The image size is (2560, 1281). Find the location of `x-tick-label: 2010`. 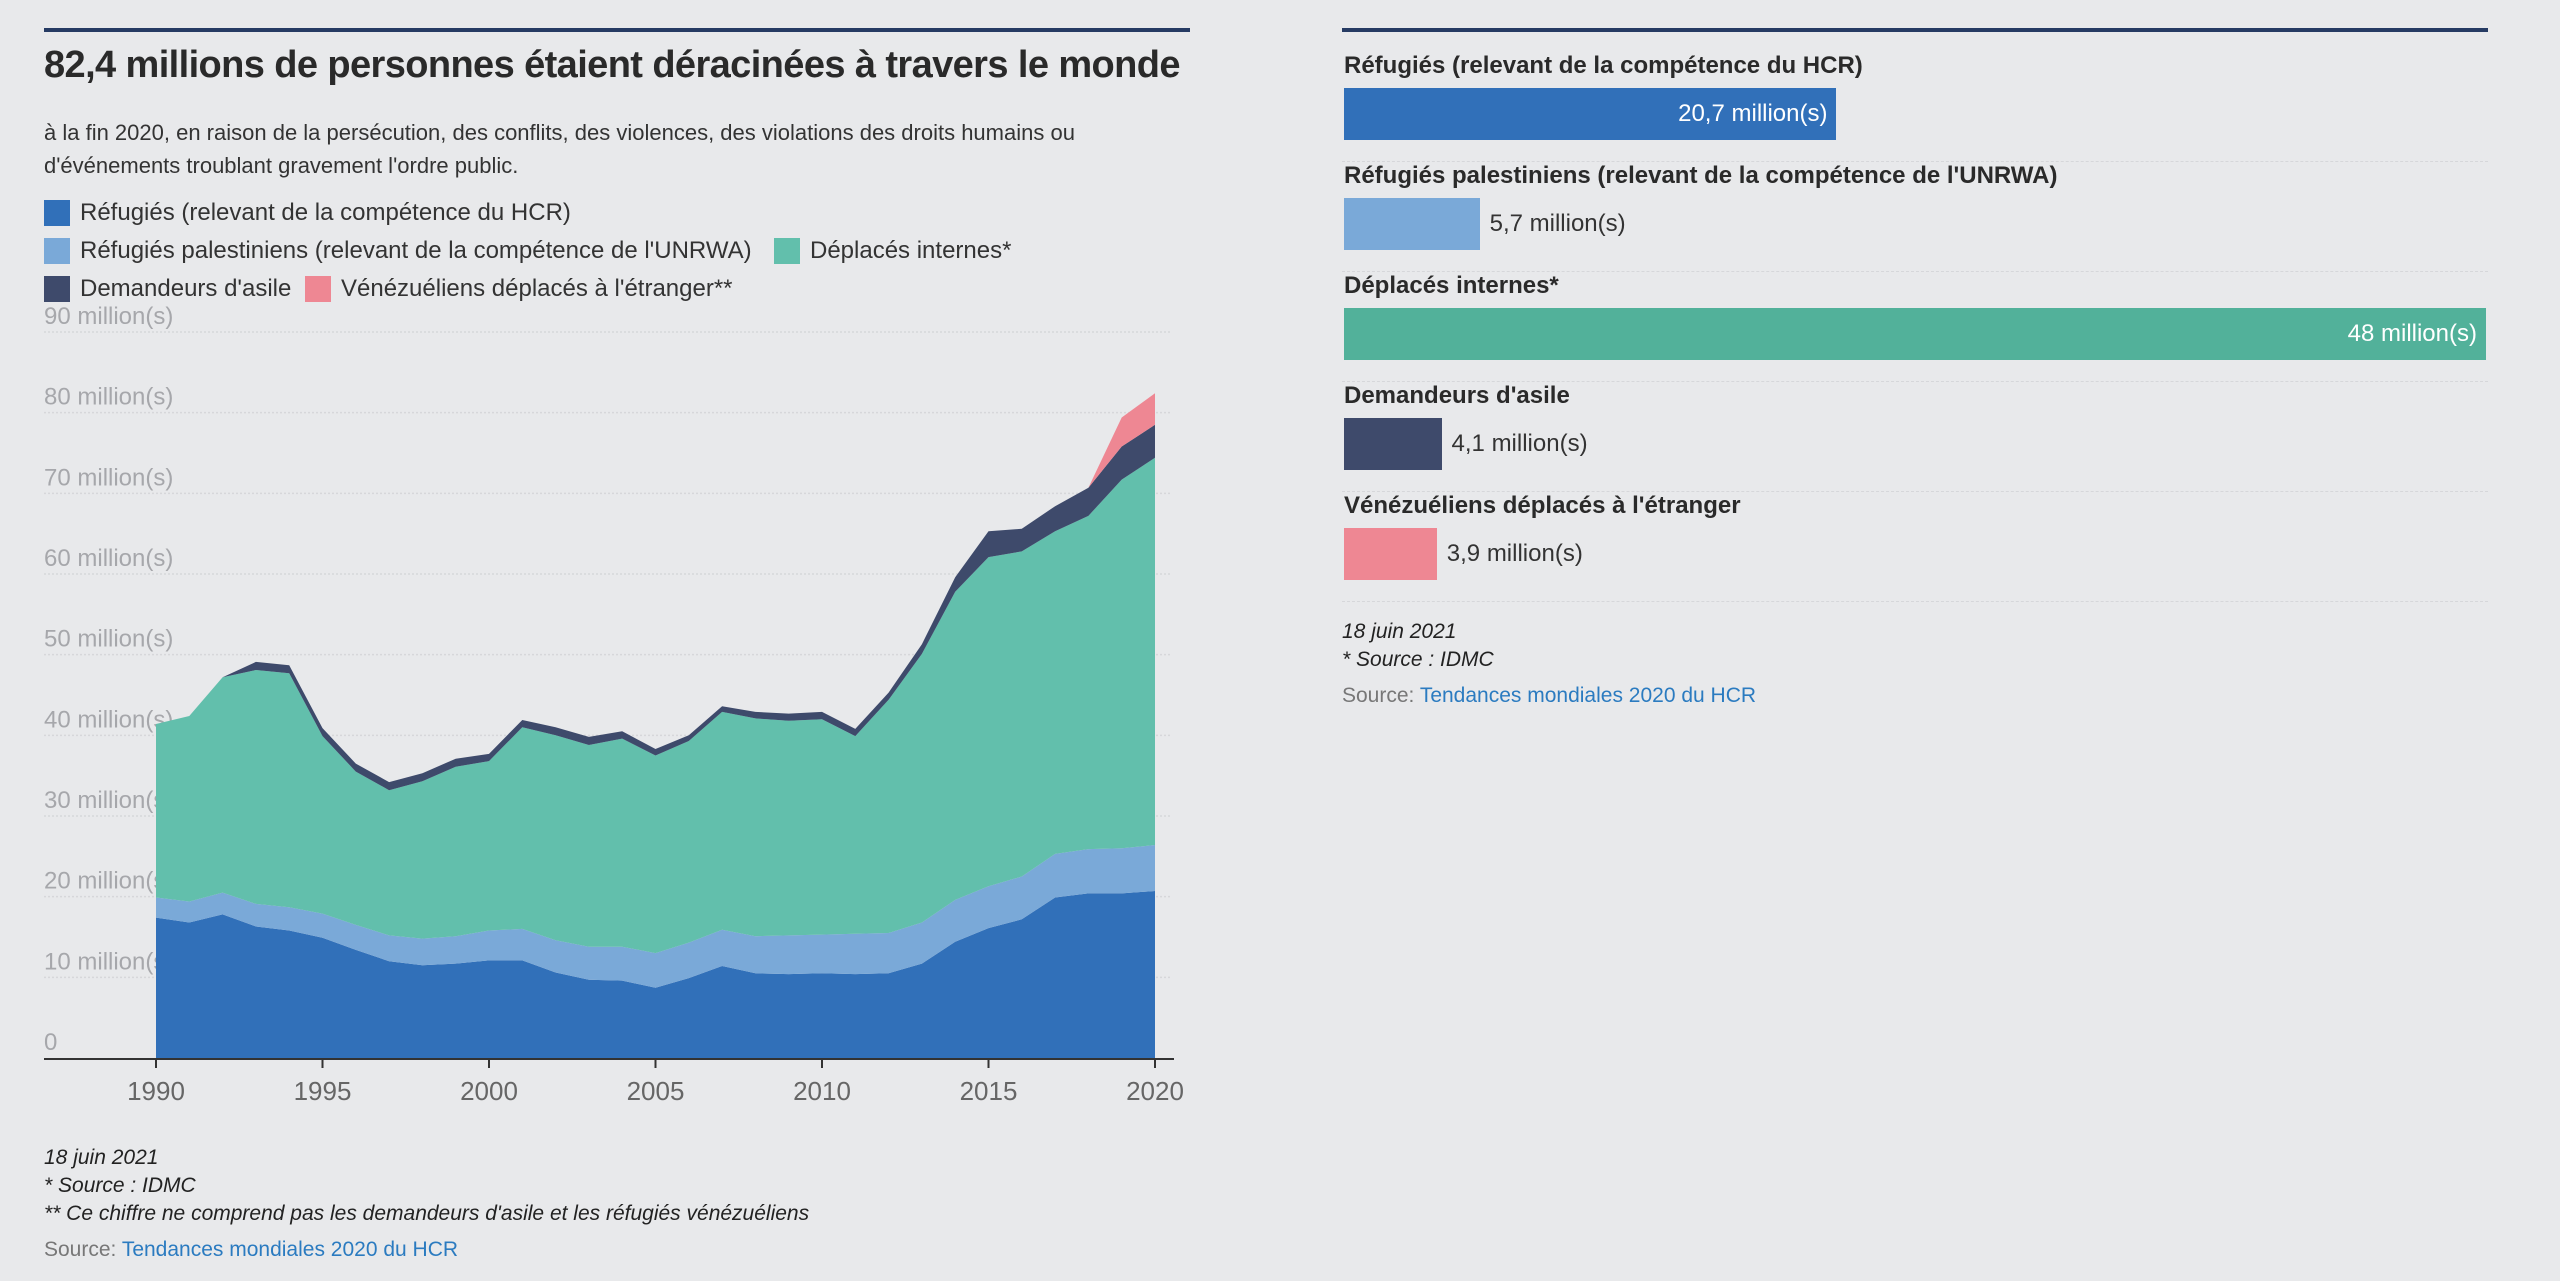

x-tick-label: 2010 is located at coordinates (822, 1089).